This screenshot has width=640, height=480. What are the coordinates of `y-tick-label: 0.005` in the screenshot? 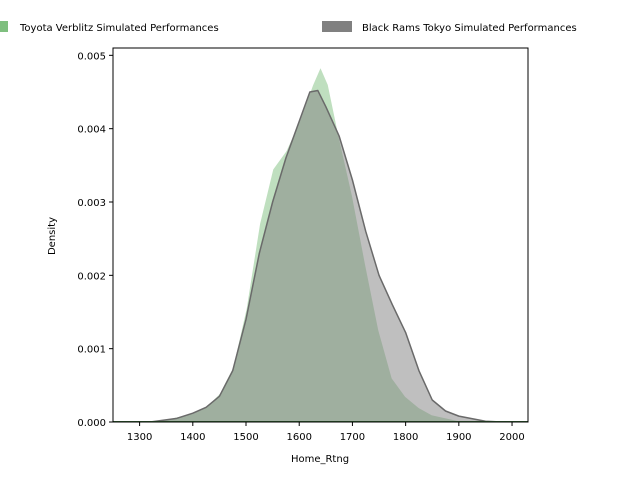 It's located at (91, 56).